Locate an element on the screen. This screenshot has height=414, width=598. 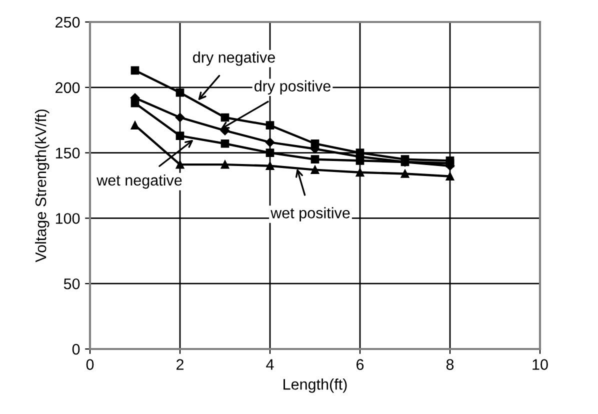
annotation: wet negative is located at coordinates (139, 181).